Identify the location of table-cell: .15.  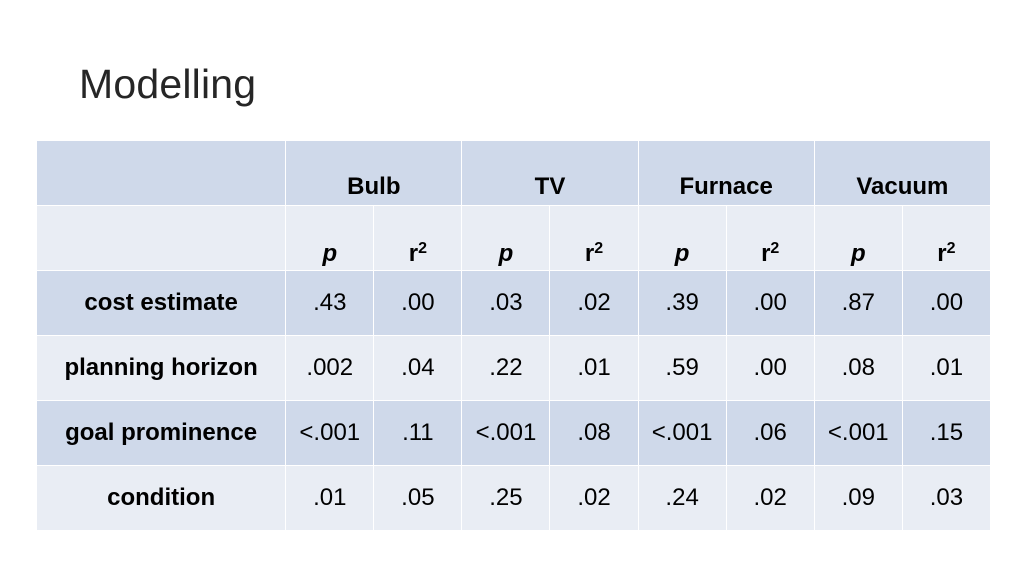
(946, 433).